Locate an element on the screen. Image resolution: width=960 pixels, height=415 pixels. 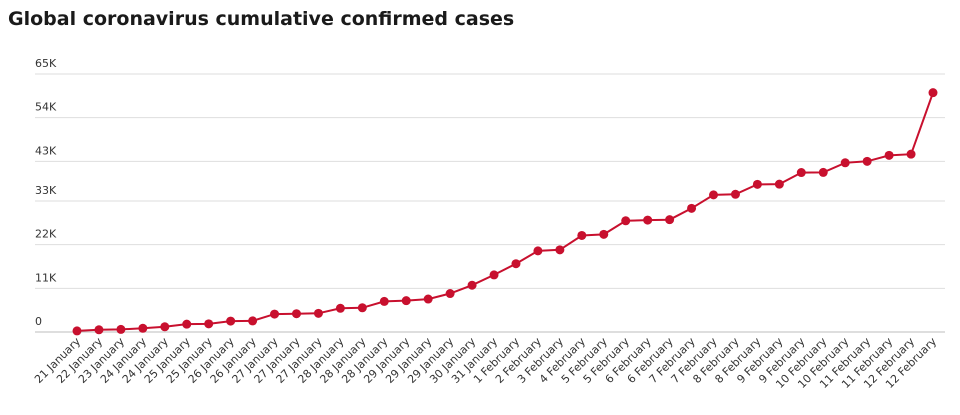
y-tick-label: 22K is located at coordinates (46, 234).